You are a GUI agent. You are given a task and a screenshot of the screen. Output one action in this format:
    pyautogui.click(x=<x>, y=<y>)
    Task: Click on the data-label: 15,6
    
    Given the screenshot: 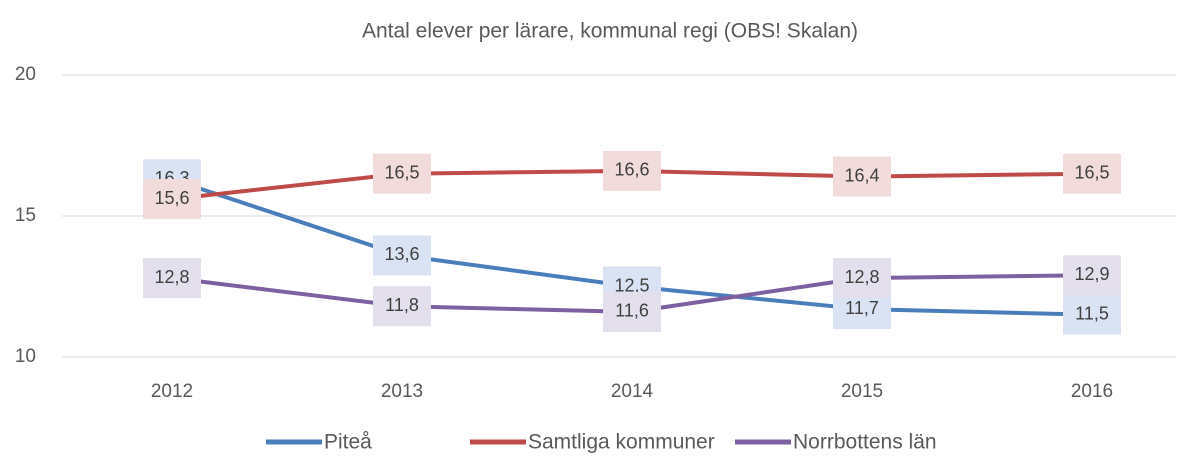 What is the action you would take?
    pyautogui.click(x=172, y=199)
    